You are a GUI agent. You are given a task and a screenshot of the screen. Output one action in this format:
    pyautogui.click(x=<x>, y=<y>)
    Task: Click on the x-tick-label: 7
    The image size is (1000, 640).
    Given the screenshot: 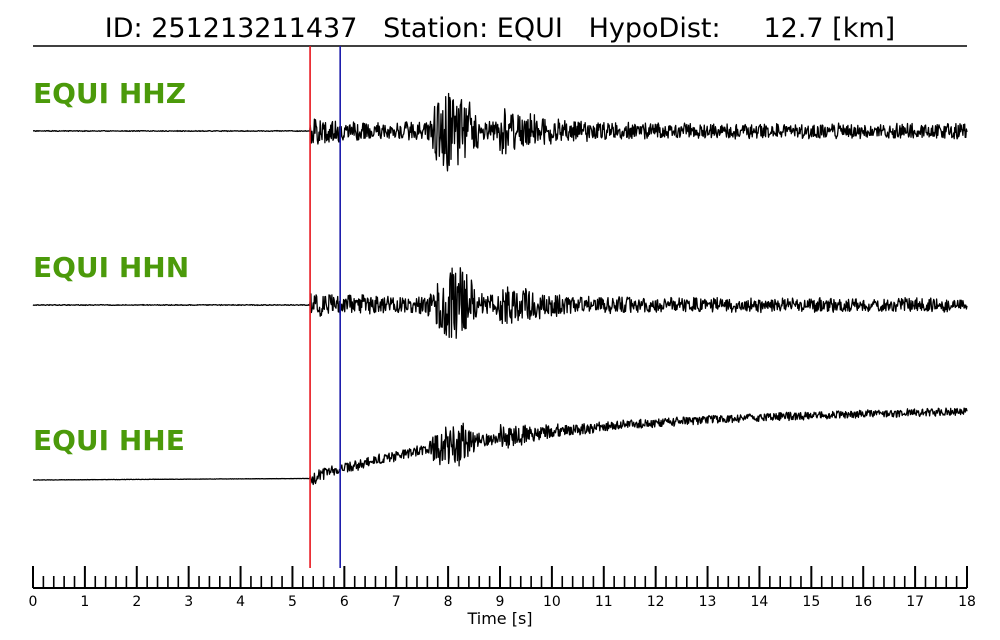 What is the action you would take?
    pyautogui.click(x=396, y=602)
    